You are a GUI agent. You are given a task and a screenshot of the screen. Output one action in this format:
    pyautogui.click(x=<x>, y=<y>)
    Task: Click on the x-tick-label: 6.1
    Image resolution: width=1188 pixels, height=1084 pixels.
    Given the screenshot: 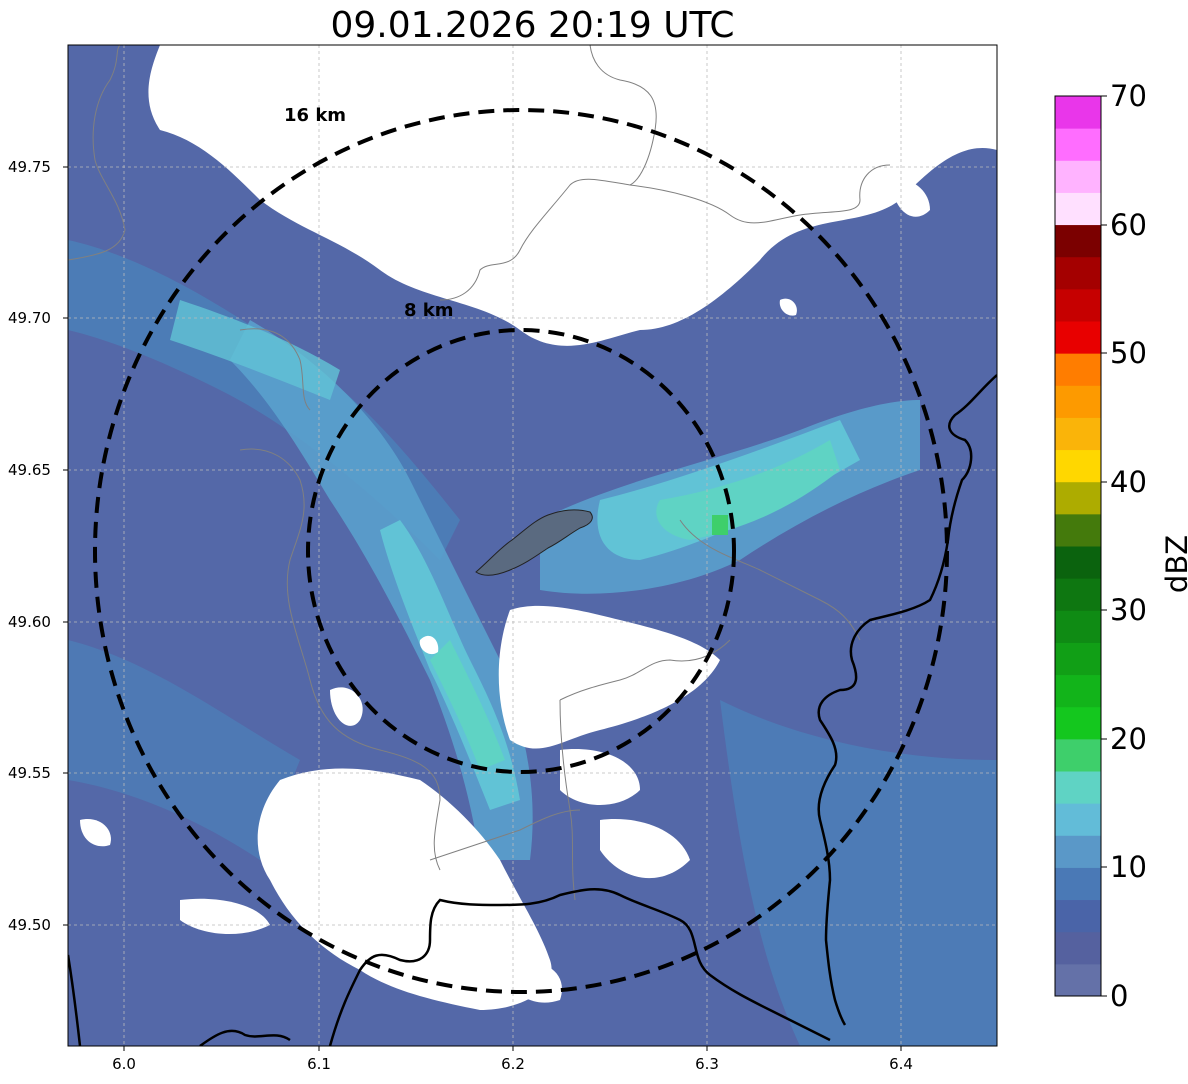 What is the action you would take?
    pyautogui.click(x=319, y=1064)
    